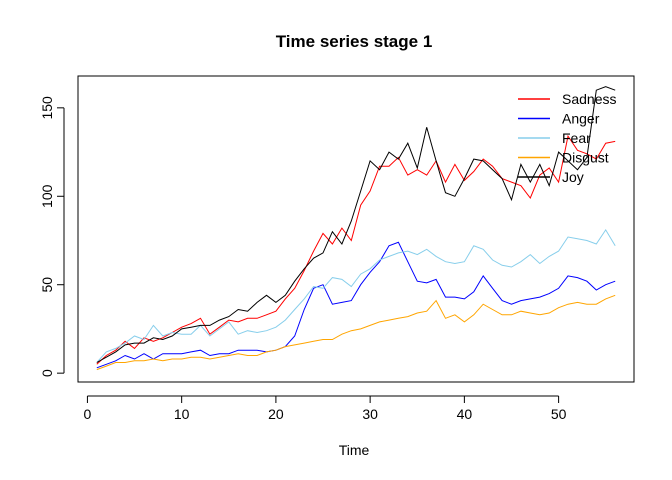 The height and width of the screenshot is (480, 672). Describe the element at coordinates (465, 414) in the screenshot. I see `x-tick-label: 40` at that location.